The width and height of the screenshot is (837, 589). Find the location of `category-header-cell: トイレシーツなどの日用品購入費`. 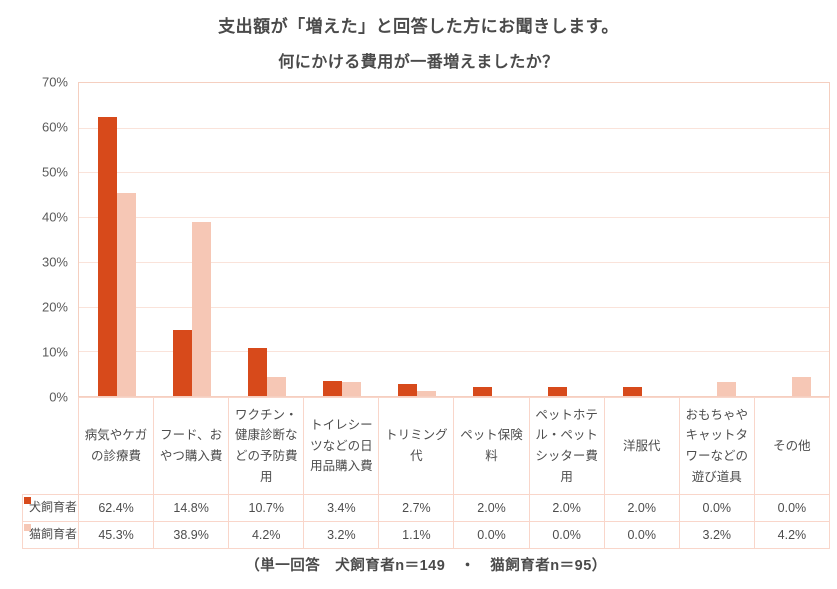

category-header-cell: トイレシーツなどの日用品購入費 is located at coordinates (341, 446).